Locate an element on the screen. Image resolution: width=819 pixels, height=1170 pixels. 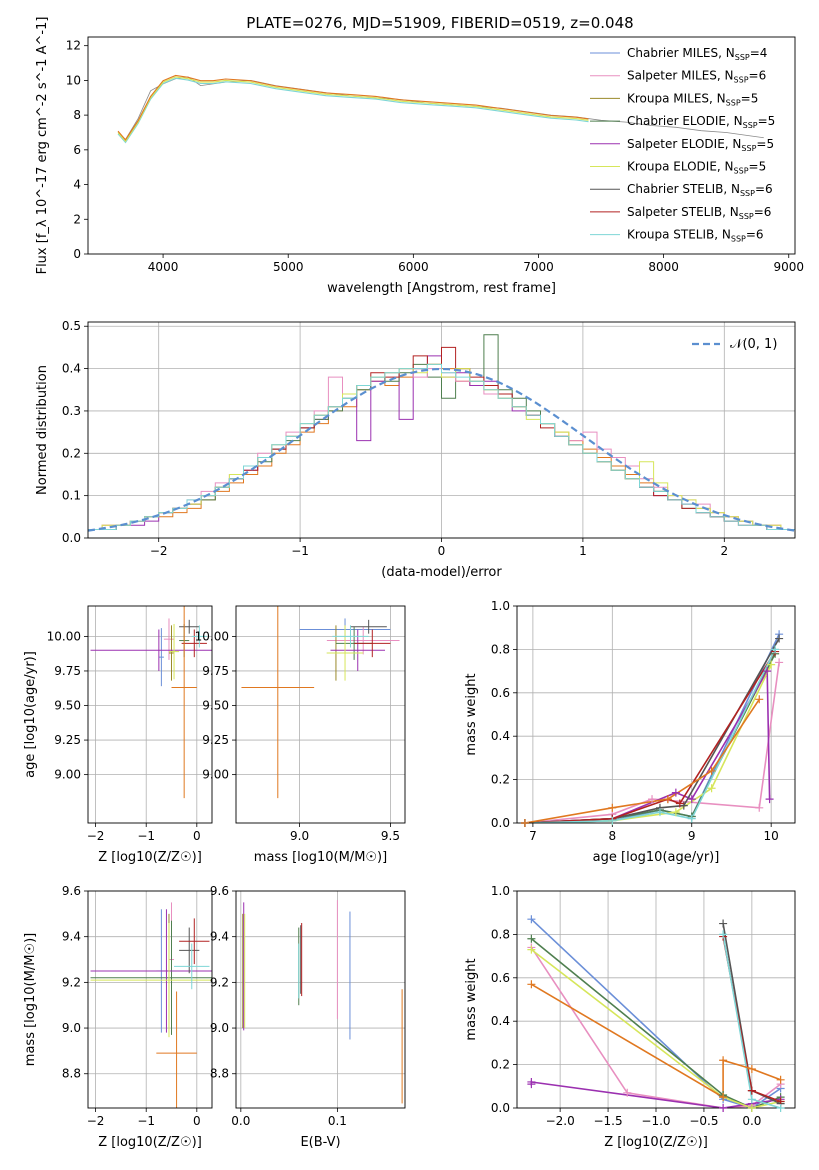
x-tick-label: 8 is located at coordinates (612, 836).